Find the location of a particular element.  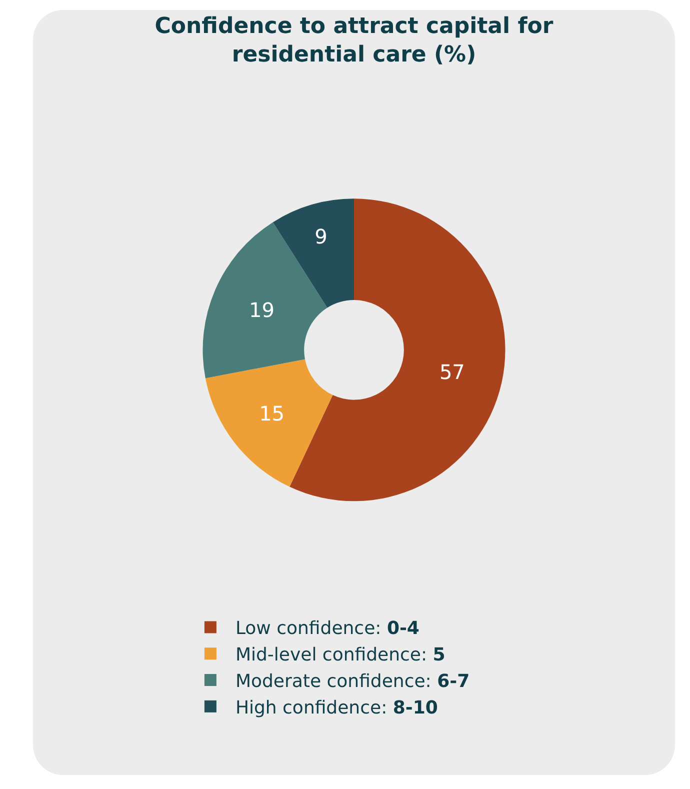

data-label: 15 is located at coordinates (272, 414).